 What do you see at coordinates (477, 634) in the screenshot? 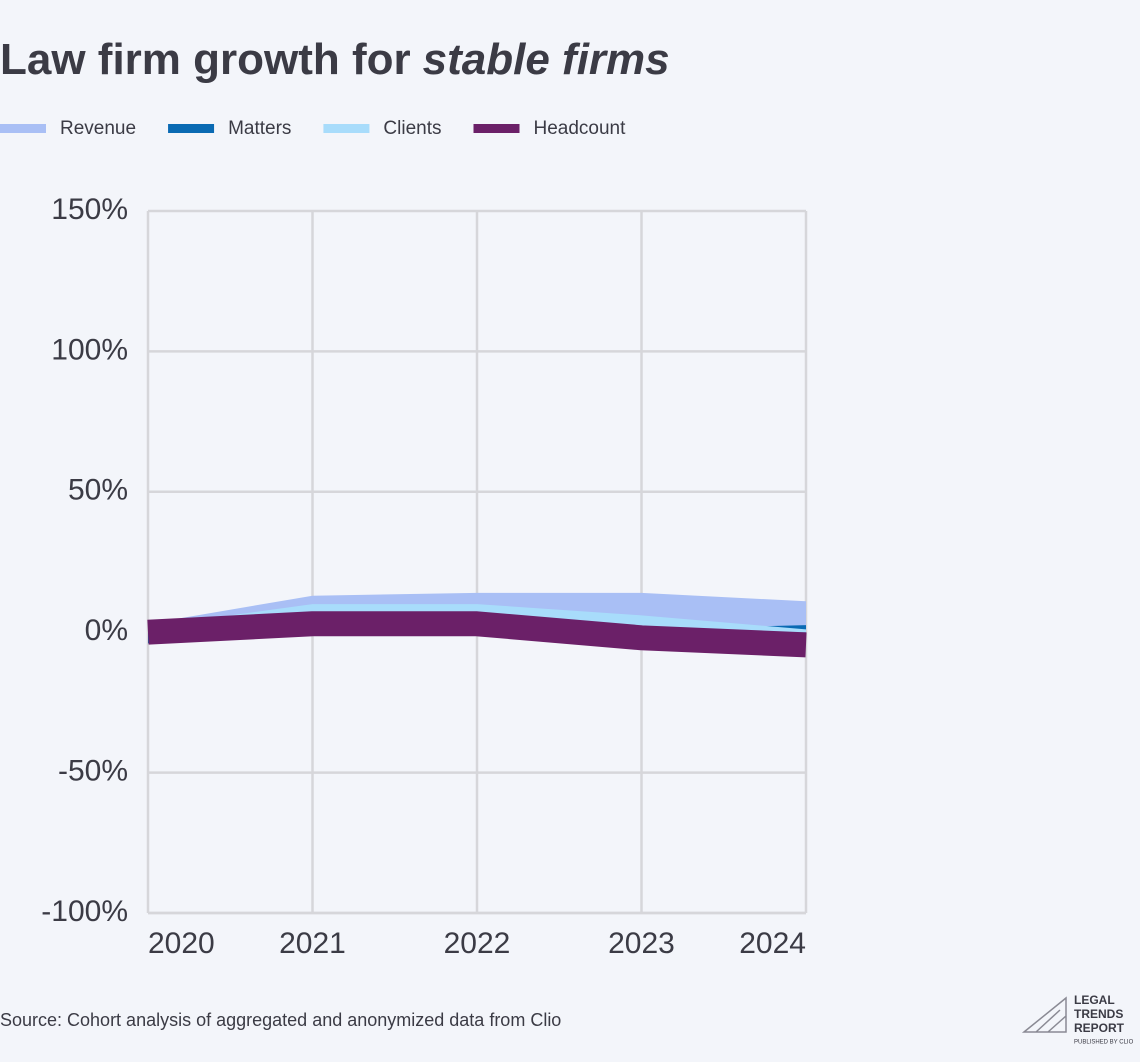
I see `series-band` at bounding box center [477, 634].